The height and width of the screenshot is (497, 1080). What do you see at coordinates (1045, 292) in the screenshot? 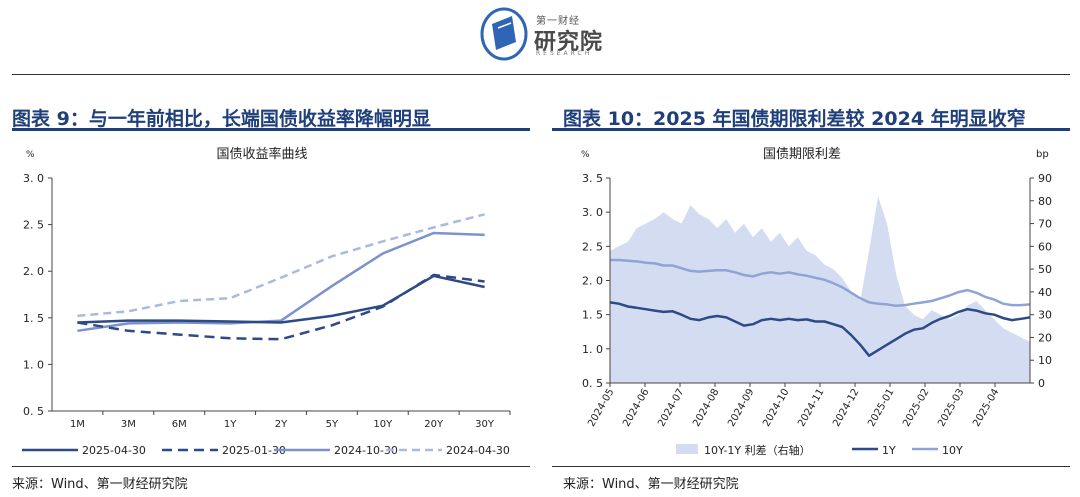
I see `y2-tick-label: 40` at bounding box center [1045, 292].